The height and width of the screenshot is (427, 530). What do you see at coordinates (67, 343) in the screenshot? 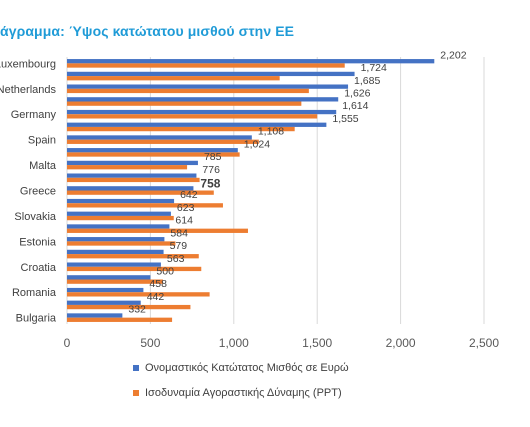
I see `x-tick-label-0: 0` at bounding box center [67, 343].